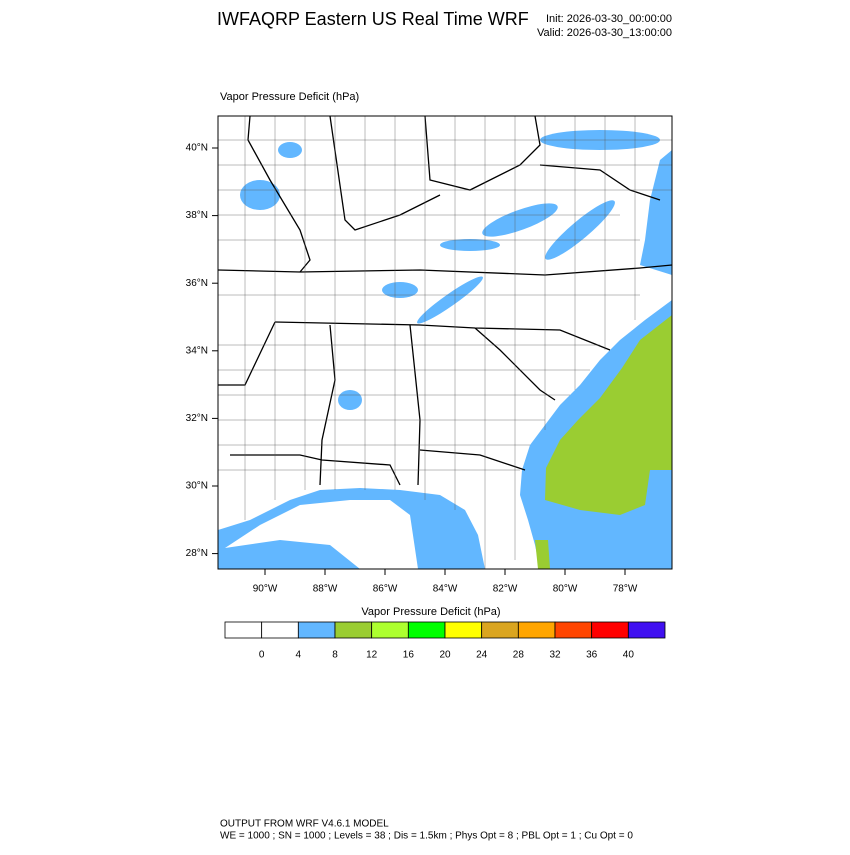 The image size is (850, 855). I want to click on colorbar-label: 28, so click(519, 655).